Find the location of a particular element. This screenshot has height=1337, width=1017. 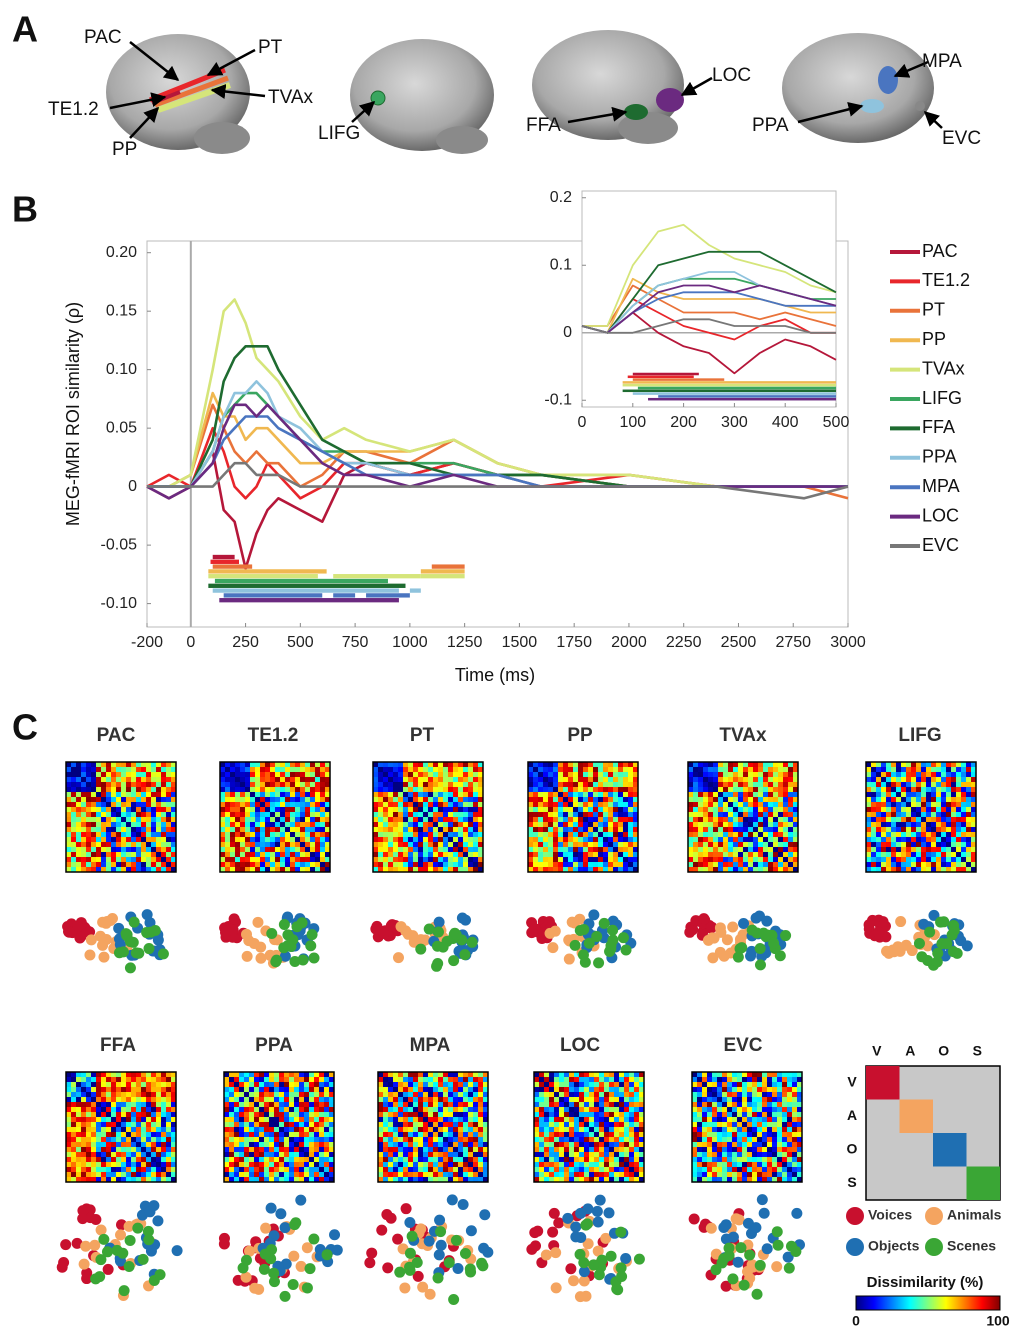

rdm is located at coordinates (121, 817).